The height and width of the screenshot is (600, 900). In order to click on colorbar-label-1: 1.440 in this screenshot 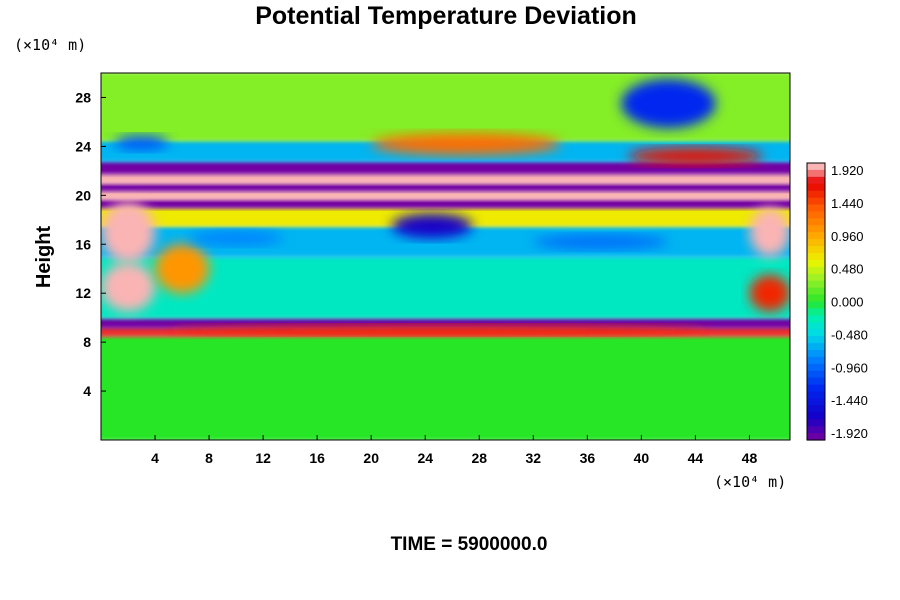, I will do `click(847, 203)`.